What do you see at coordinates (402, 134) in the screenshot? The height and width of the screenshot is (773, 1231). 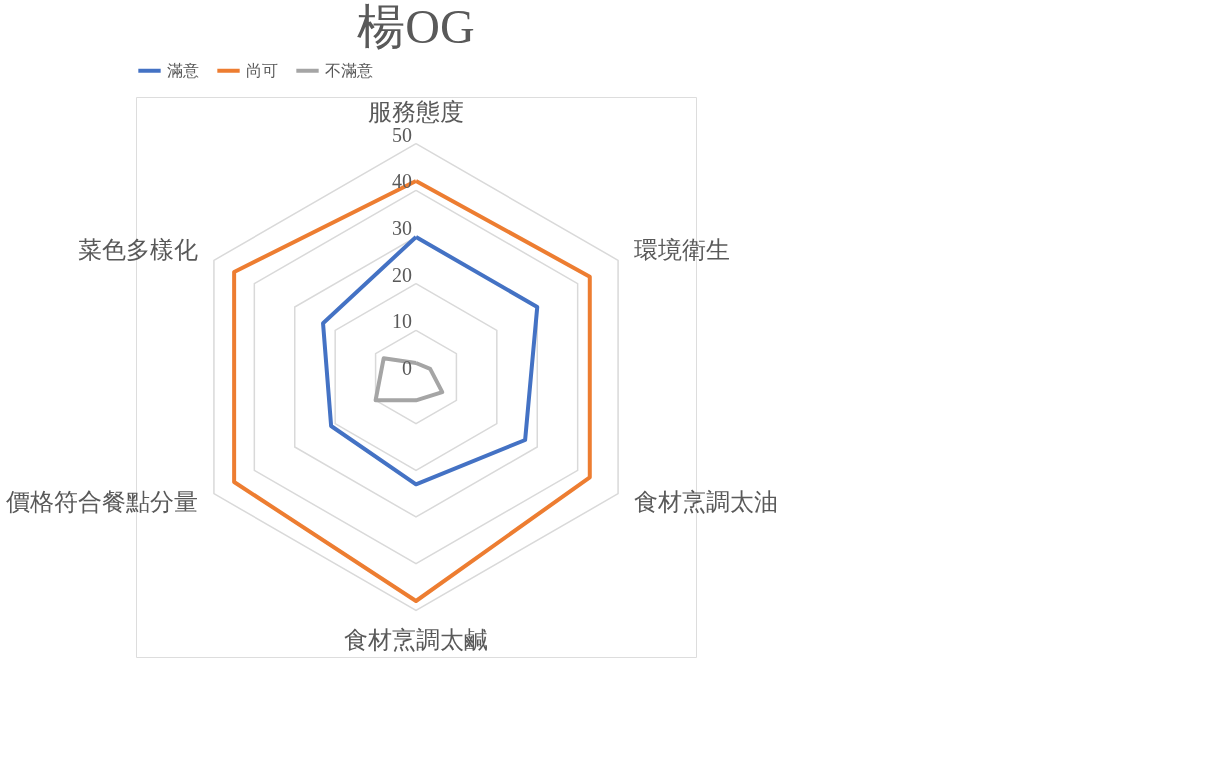 I see `y-tick-label: 50` at bounding box center [402, 134].